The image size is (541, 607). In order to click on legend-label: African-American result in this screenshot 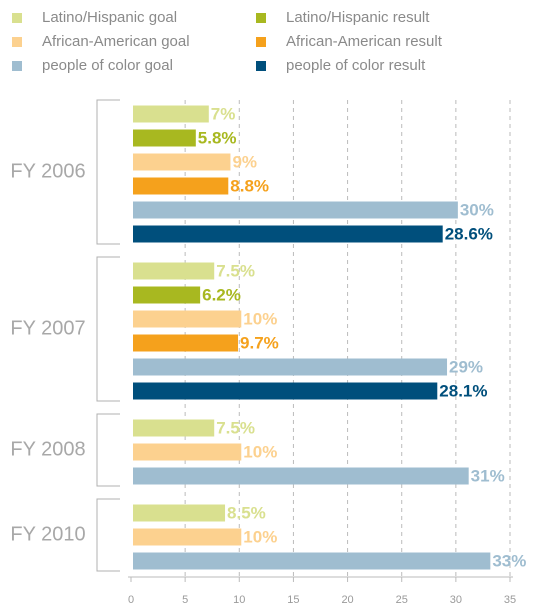, I will do `click(364, 41)`.